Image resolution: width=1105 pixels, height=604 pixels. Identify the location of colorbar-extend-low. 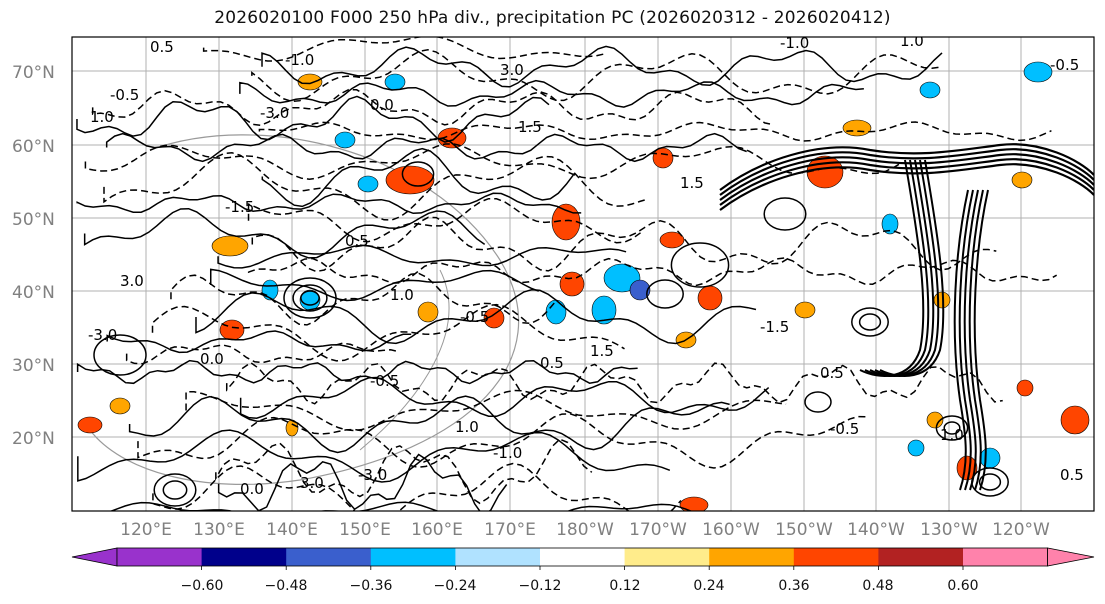
(94, 557).